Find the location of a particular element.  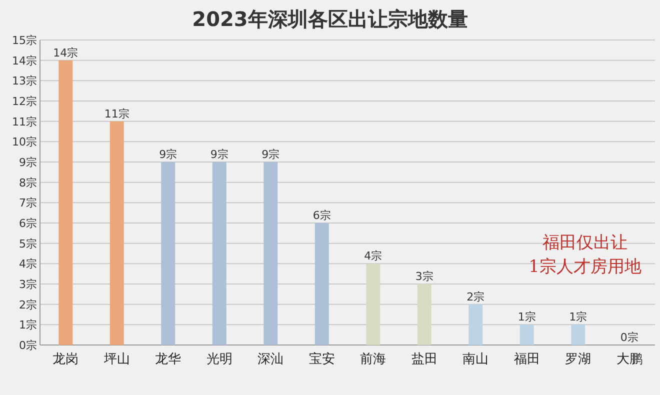

y-tick-label: 0宗 is located at coordinates (28, 345).